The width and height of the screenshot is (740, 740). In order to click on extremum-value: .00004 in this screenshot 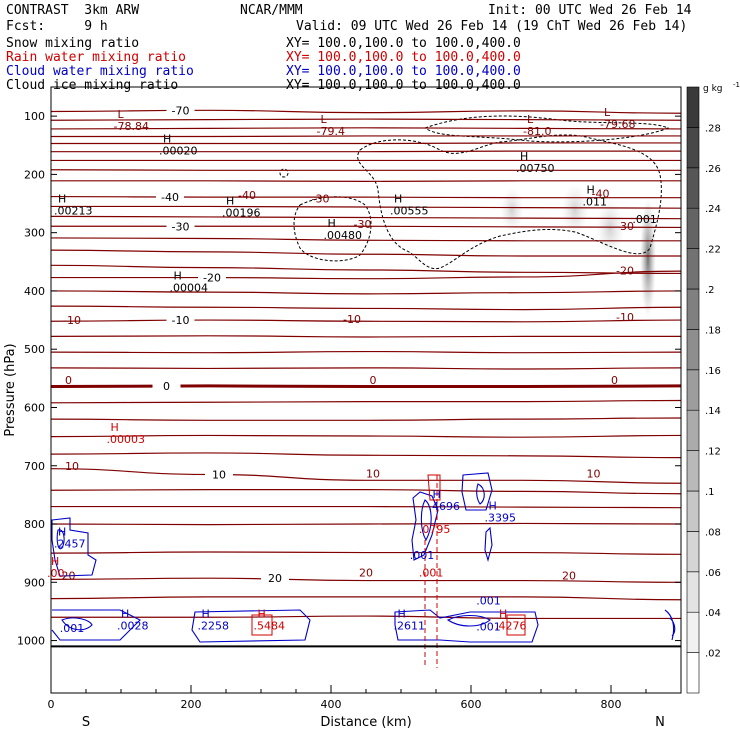, I will do `click(189, 287)`.